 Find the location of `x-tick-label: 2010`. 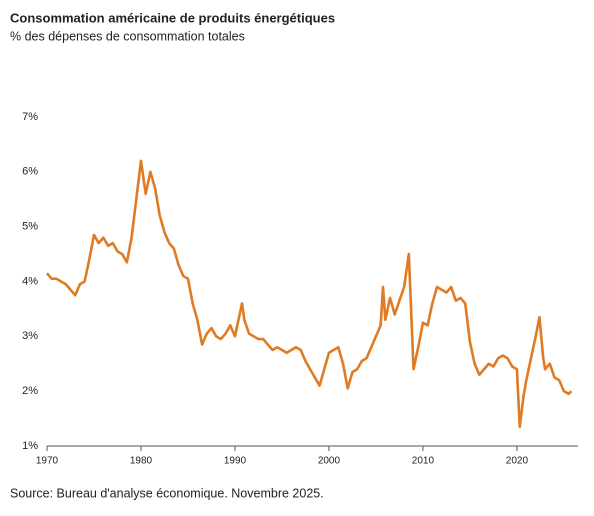

x-tick-label: 2010 is located at coordinates (423, 461).